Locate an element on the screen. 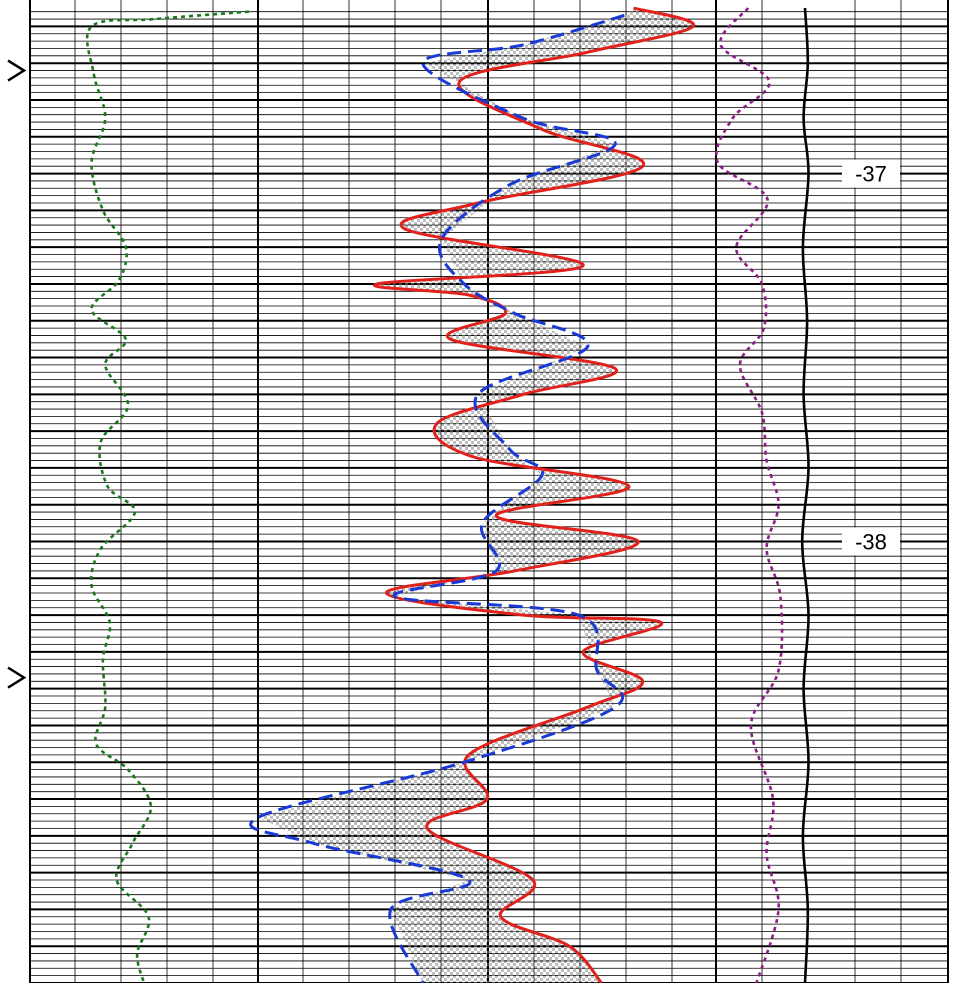 Image resolution: width=963 pixels, height=983 pixels. depth-label: -37 is located at coordinates (871, 174).